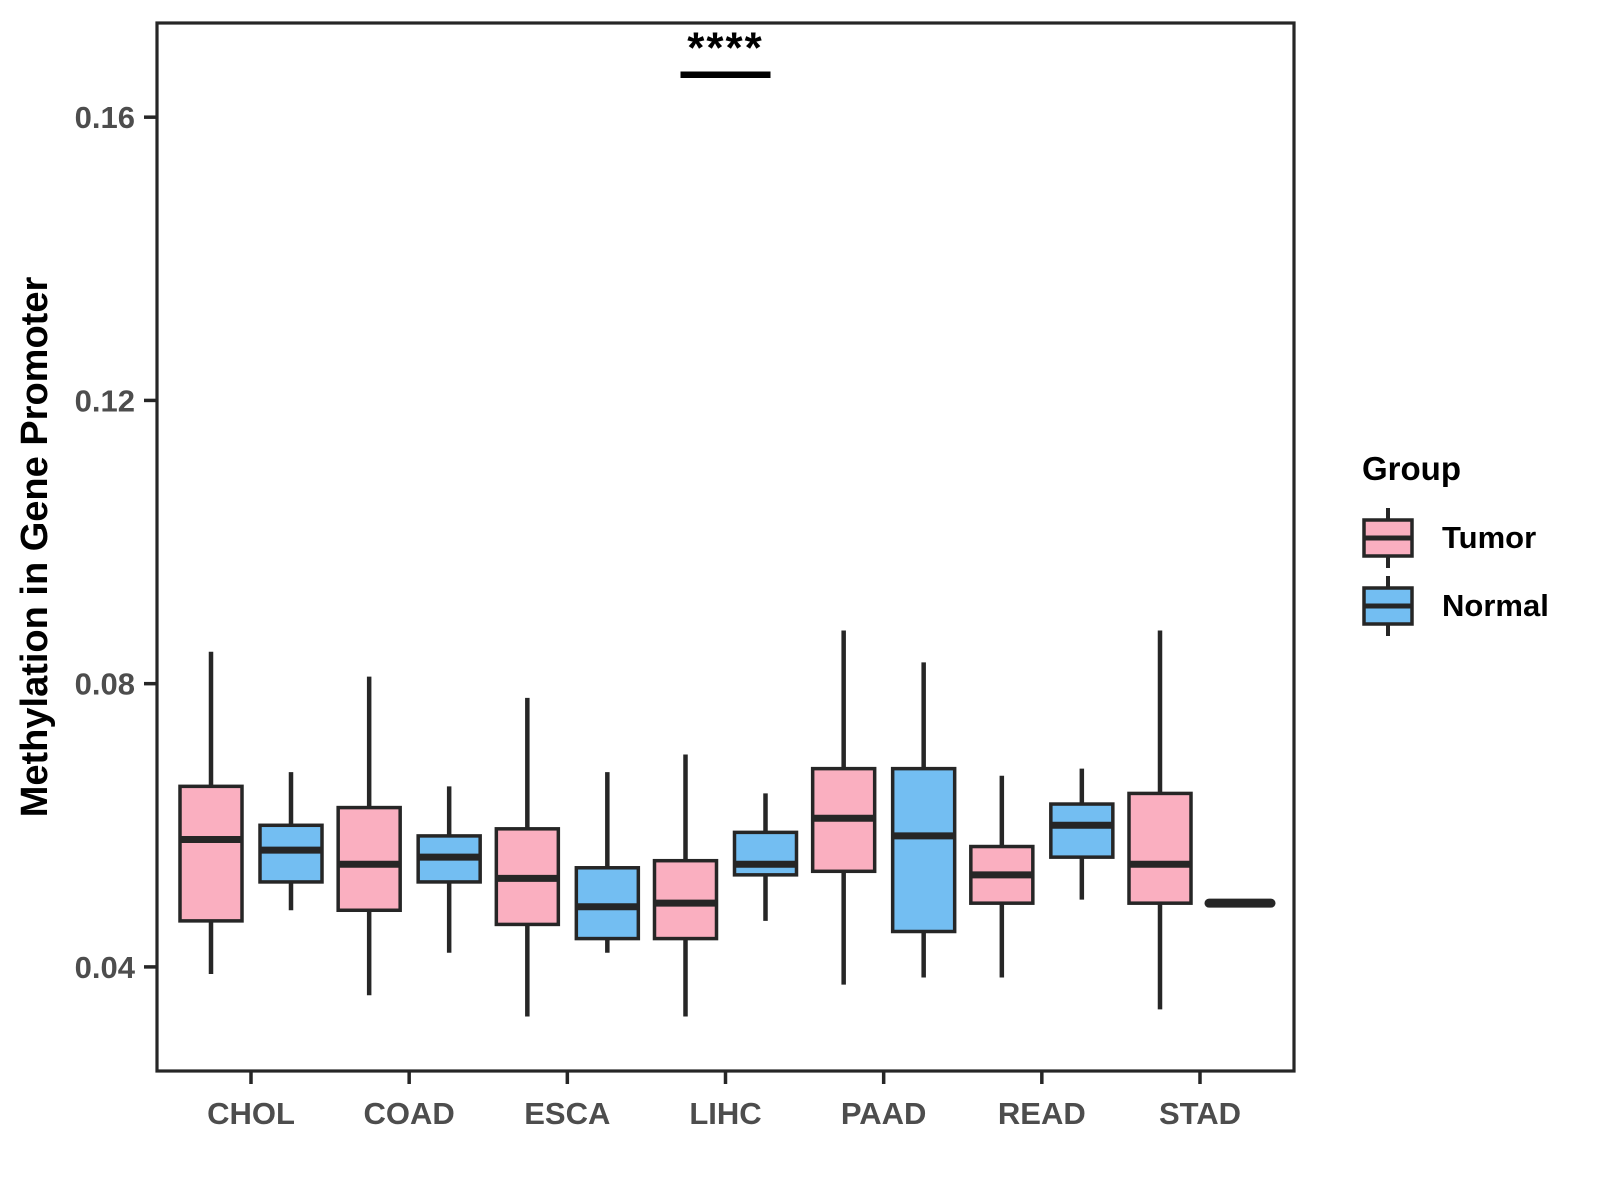 The width and height of the screenshot is (1600, 1200). What do you see at coordinates (607, 903) in the screenshot?
I see `box-ESCA-Normal` at bounding box center [607, 903].